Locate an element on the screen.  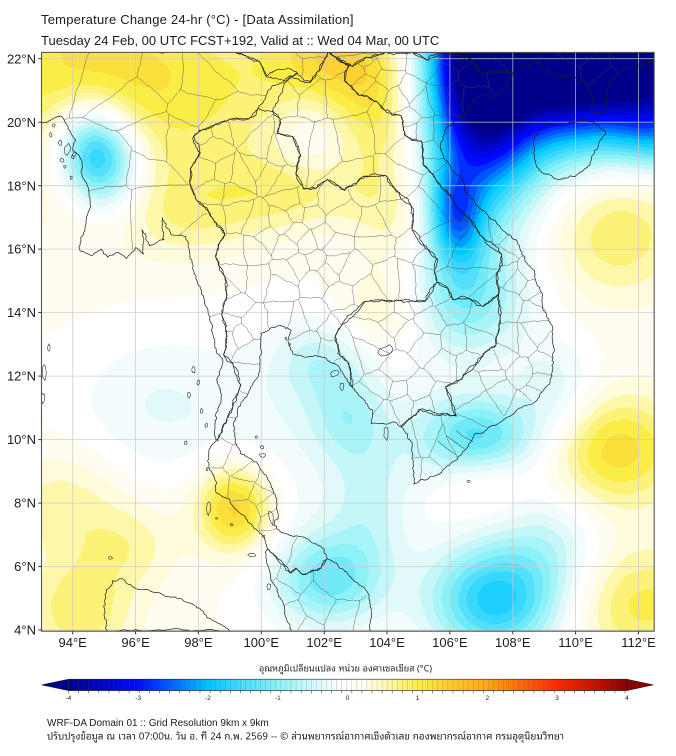
svg-text: 110°E is located at coordinates (575, 642).